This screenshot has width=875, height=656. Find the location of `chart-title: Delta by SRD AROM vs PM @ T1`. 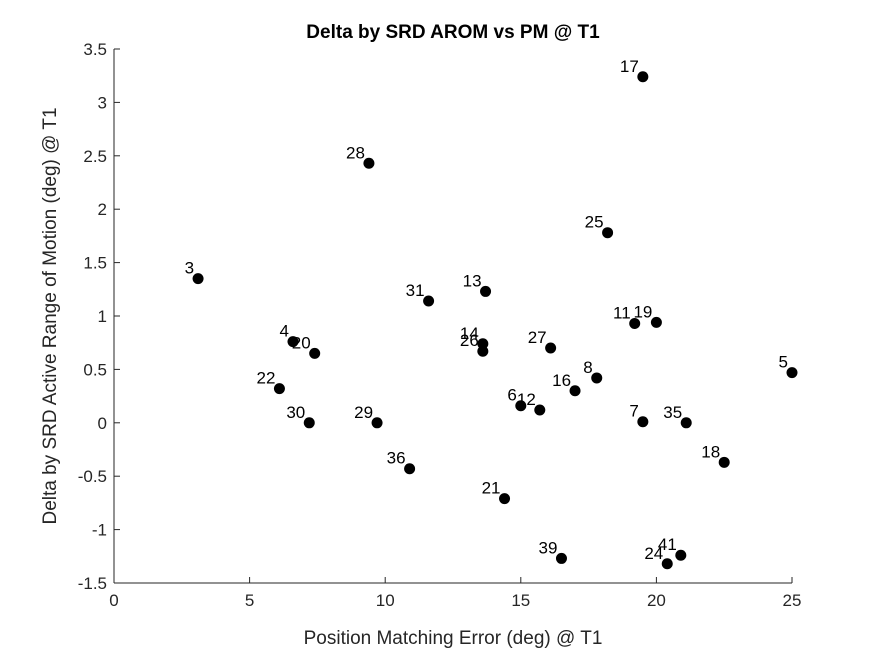

chart-title: Delta by SRD AROM vs PM @ T1 is located at coordinates (453, 32).